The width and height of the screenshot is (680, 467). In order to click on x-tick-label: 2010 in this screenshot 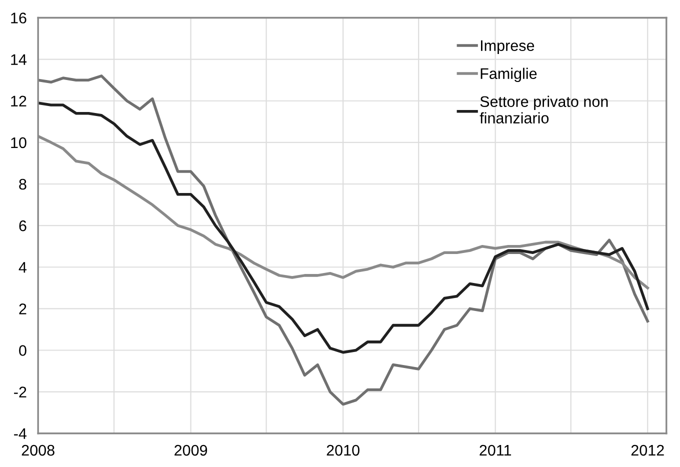, I will do `click(343, 450)`.